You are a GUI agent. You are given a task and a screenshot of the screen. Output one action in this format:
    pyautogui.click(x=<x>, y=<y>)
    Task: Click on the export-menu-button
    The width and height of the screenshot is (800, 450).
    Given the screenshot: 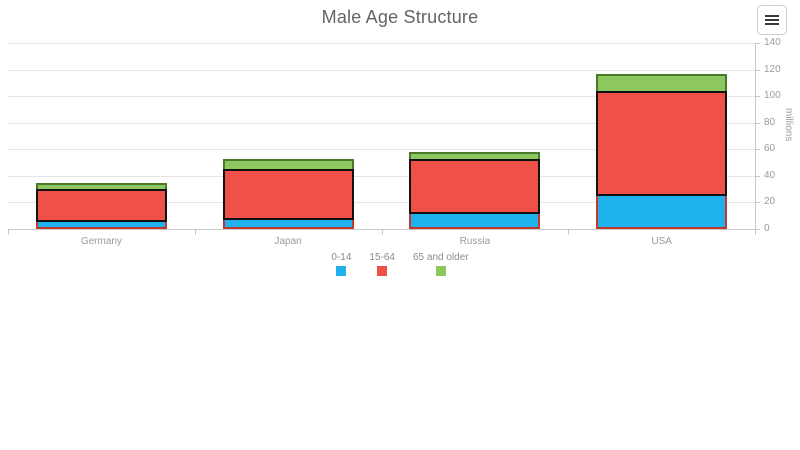 What is the action you would take?
    pyautogui.click(x=772, y=20)
    